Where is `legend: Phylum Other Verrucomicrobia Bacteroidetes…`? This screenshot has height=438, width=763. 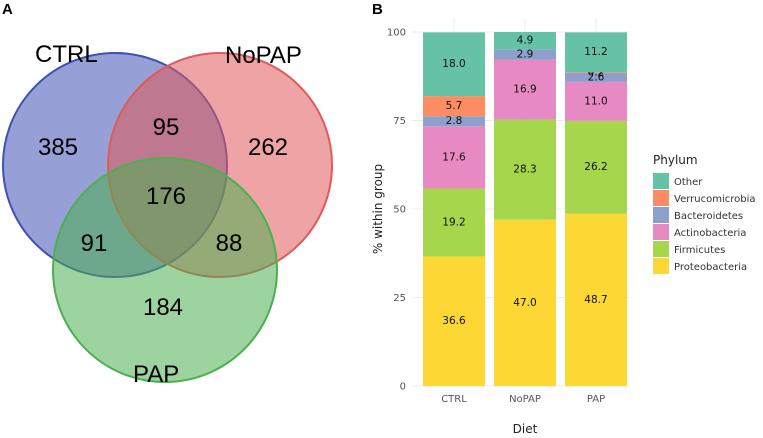
legend: Phylum Other Verrucomicrobia Bacteroidetes… is located at coordinates (704, 213).